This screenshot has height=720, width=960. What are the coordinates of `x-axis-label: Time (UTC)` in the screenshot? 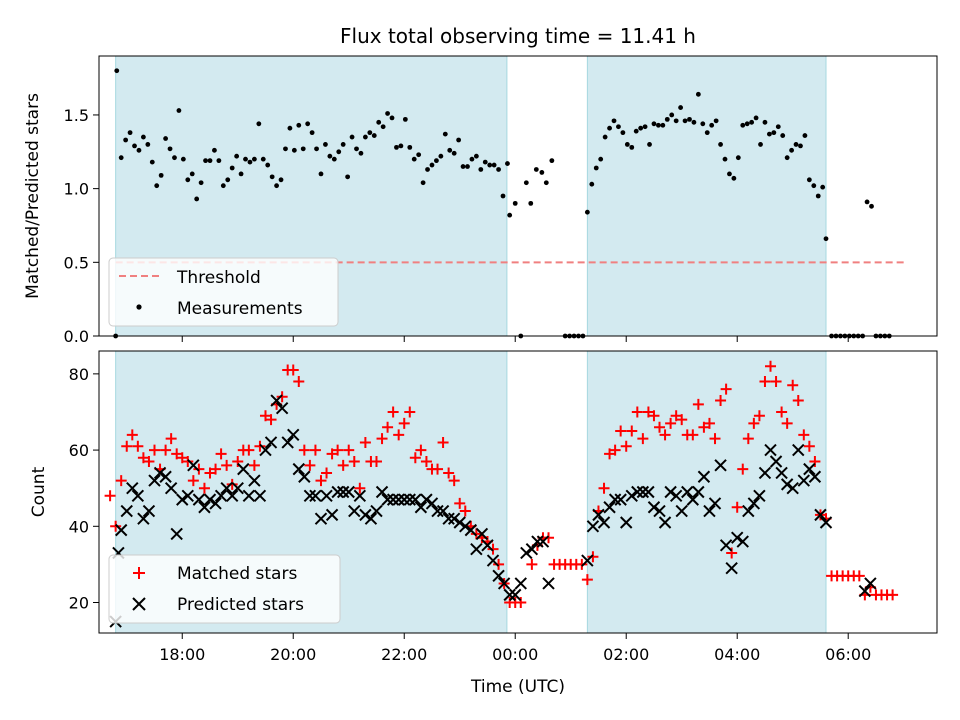 It's located at (517, 687).